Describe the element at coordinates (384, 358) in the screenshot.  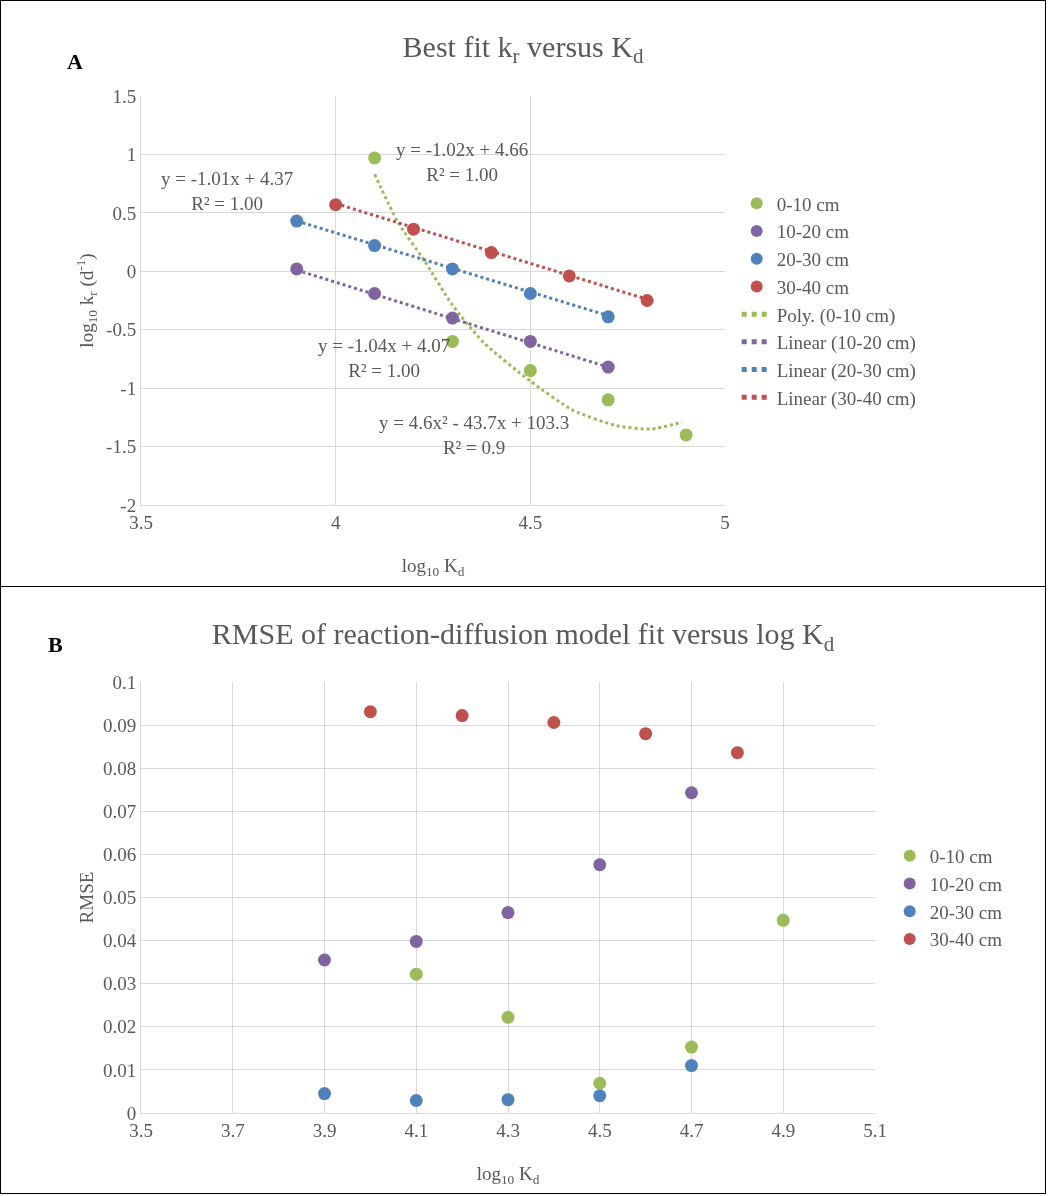
I see `annotation: y = -1.04x + 4.07 R² = 1.00` at that location.